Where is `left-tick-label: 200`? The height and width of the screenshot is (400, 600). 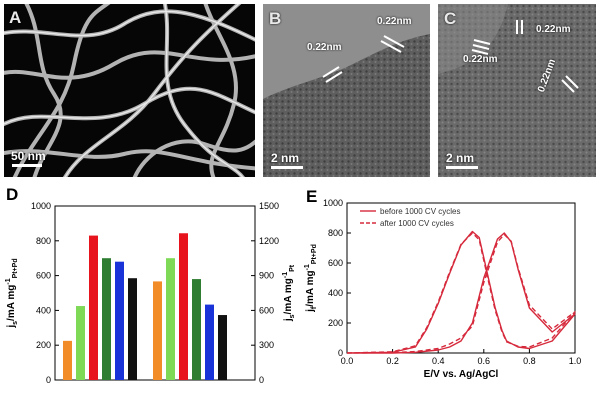 left-tick-label: 200 is located at coordinates (43, 345).